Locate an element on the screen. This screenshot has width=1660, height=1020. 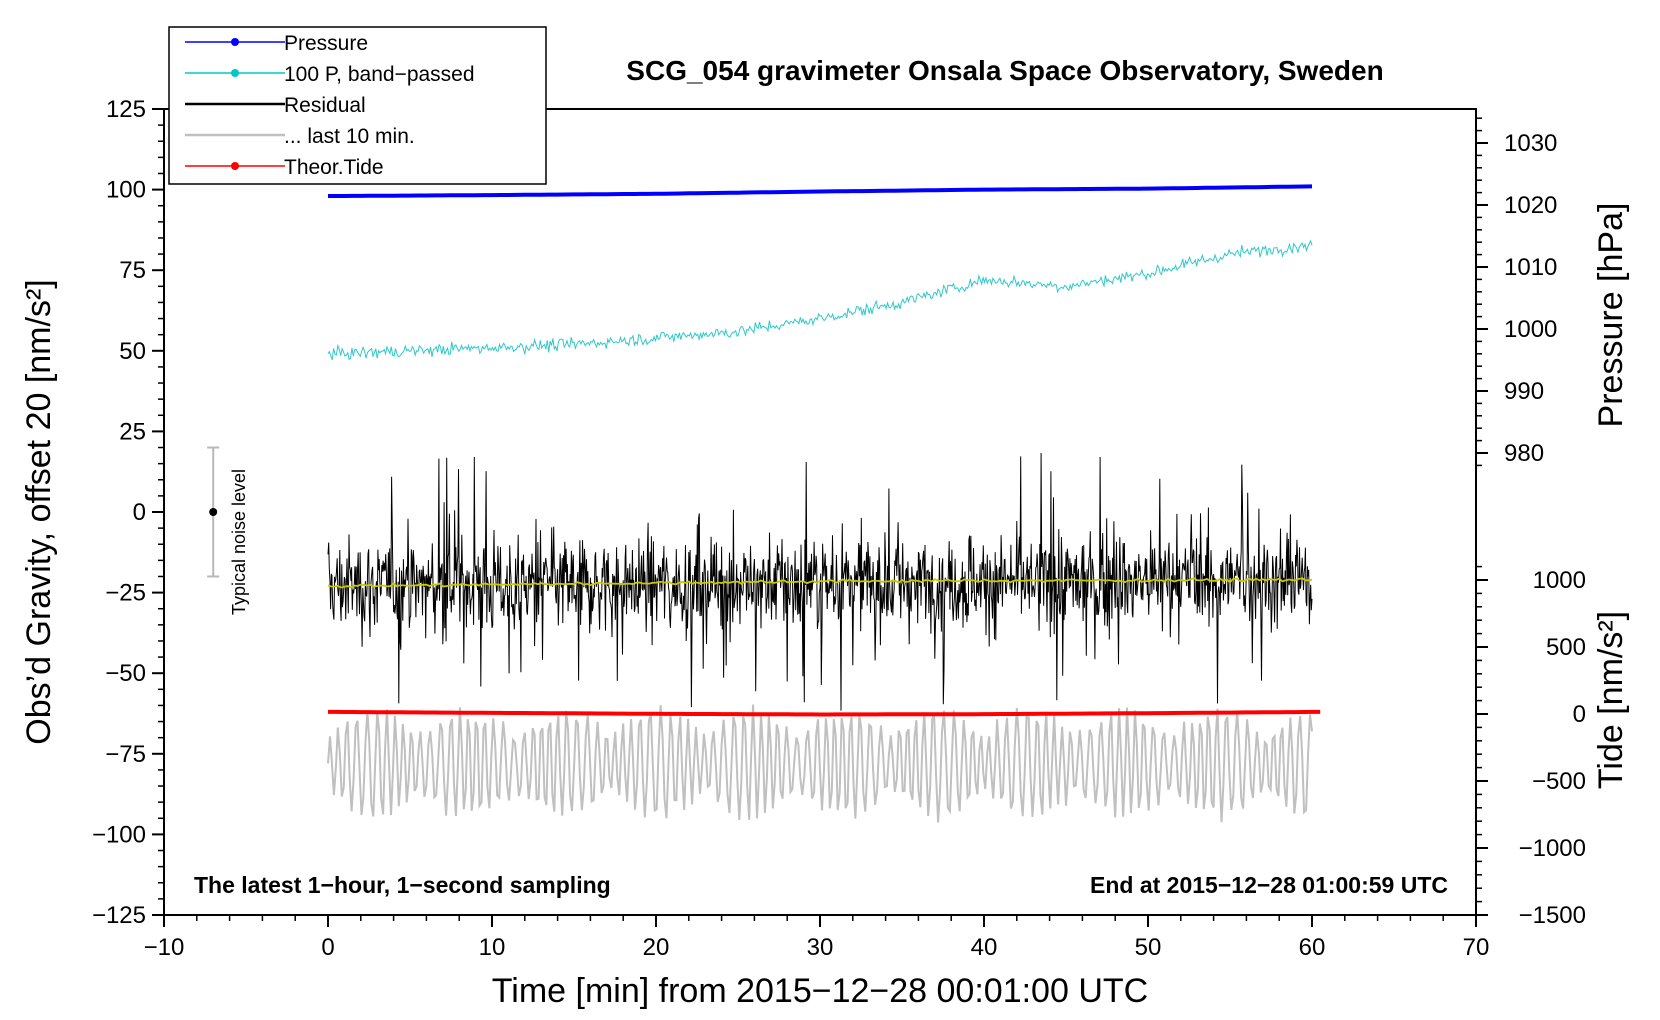
y-tick-label: −100 is located at coordinates (119, 834).